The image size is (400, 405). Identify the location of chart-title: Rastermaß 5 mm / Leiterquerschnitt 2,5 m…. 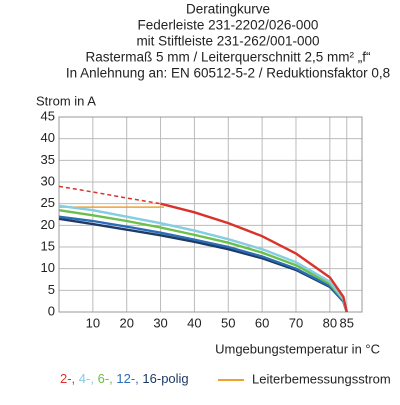
(227, 57).